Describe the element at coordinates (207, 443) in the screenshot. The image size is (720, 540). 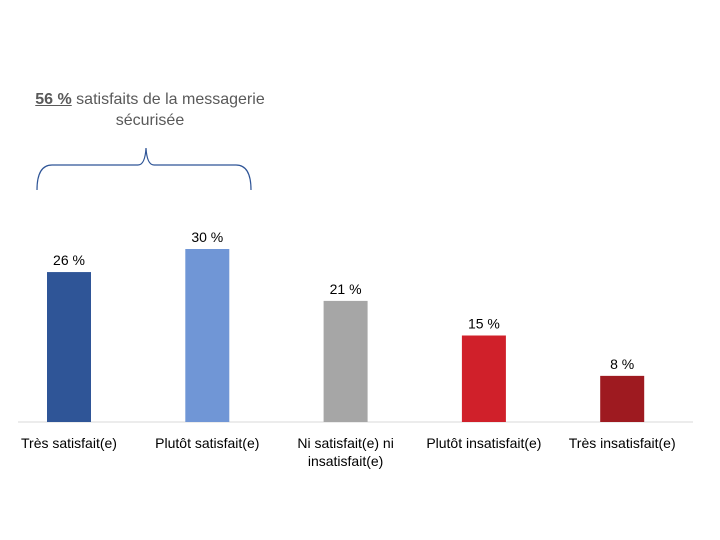
I see `category-label: Plutôt satisfait(e)` at that location.